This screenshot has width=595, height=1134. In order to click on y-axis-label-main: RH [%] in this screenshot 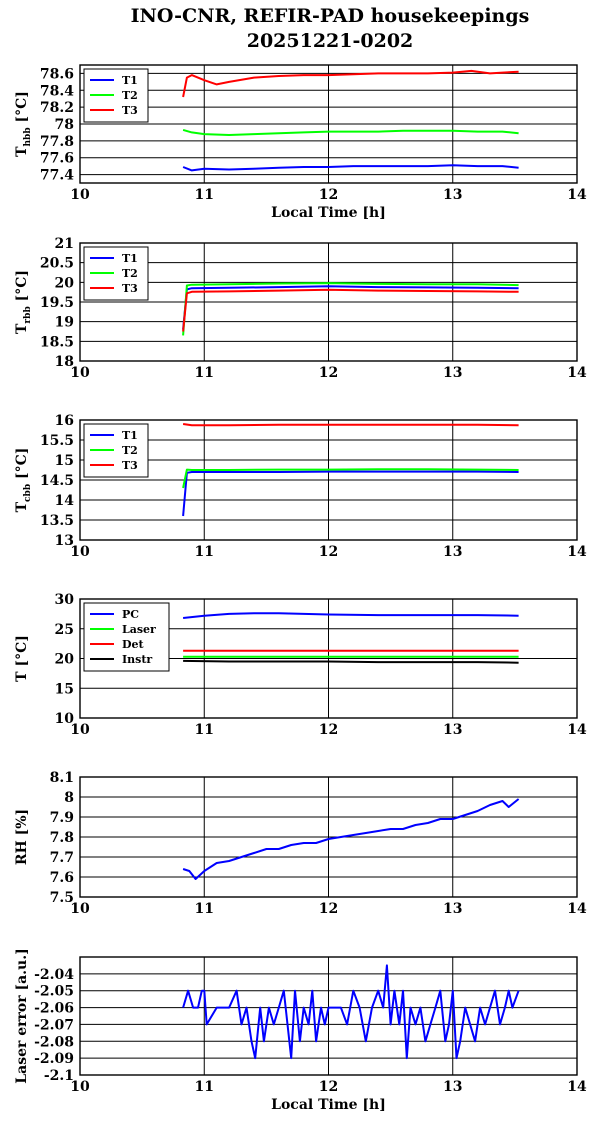, I will do `click(22, 837)`.